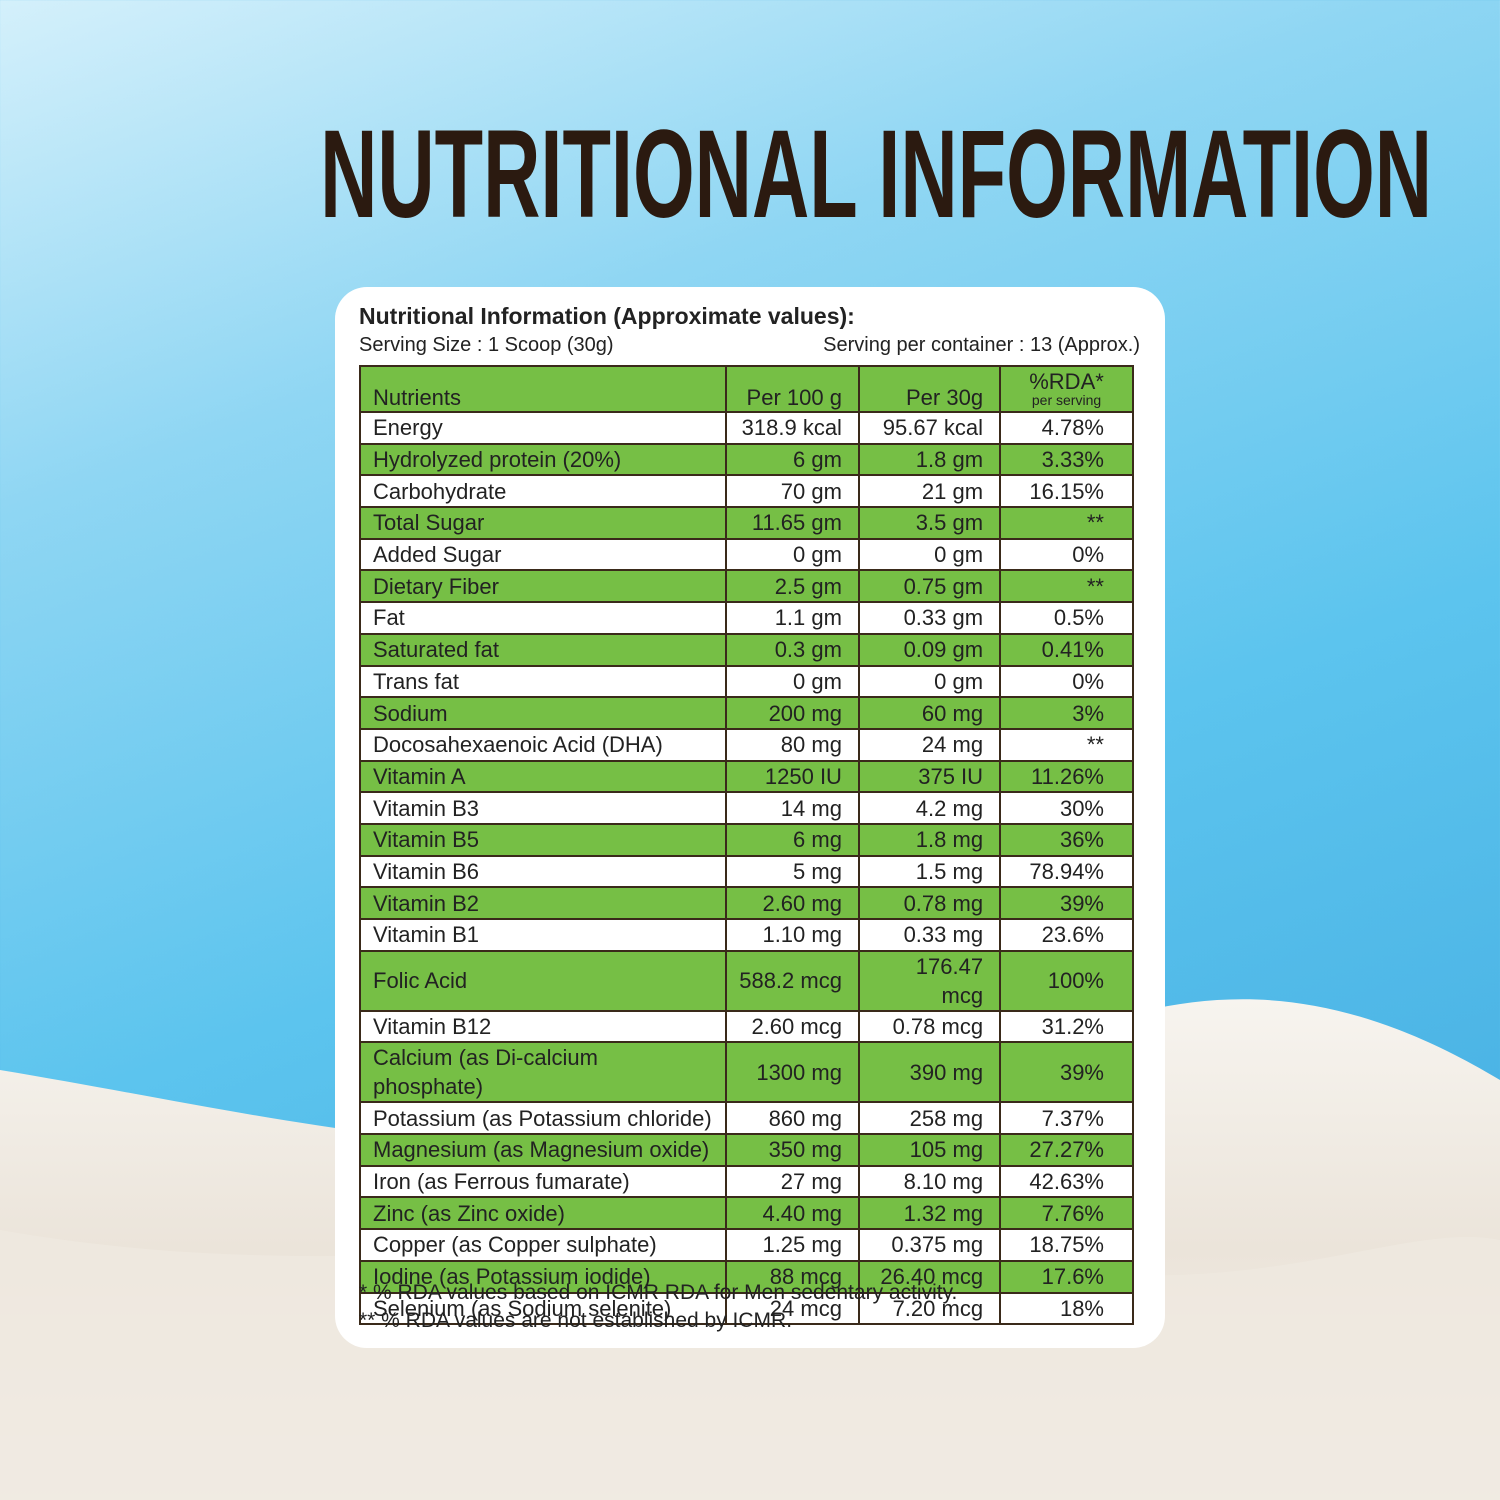  Describe the element at coordinates (929, 1245) in the screenshot. I see `nutrient-value: 0.375 mg` at that location.